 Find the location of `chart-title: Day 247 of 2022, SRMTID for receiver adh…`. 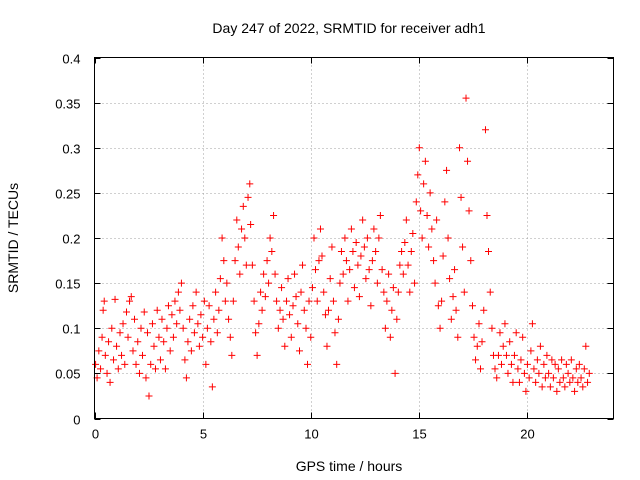

chart-title: Day 247 of 2022, SRMTID for receiver adh… is located at coordinates (348, 28).